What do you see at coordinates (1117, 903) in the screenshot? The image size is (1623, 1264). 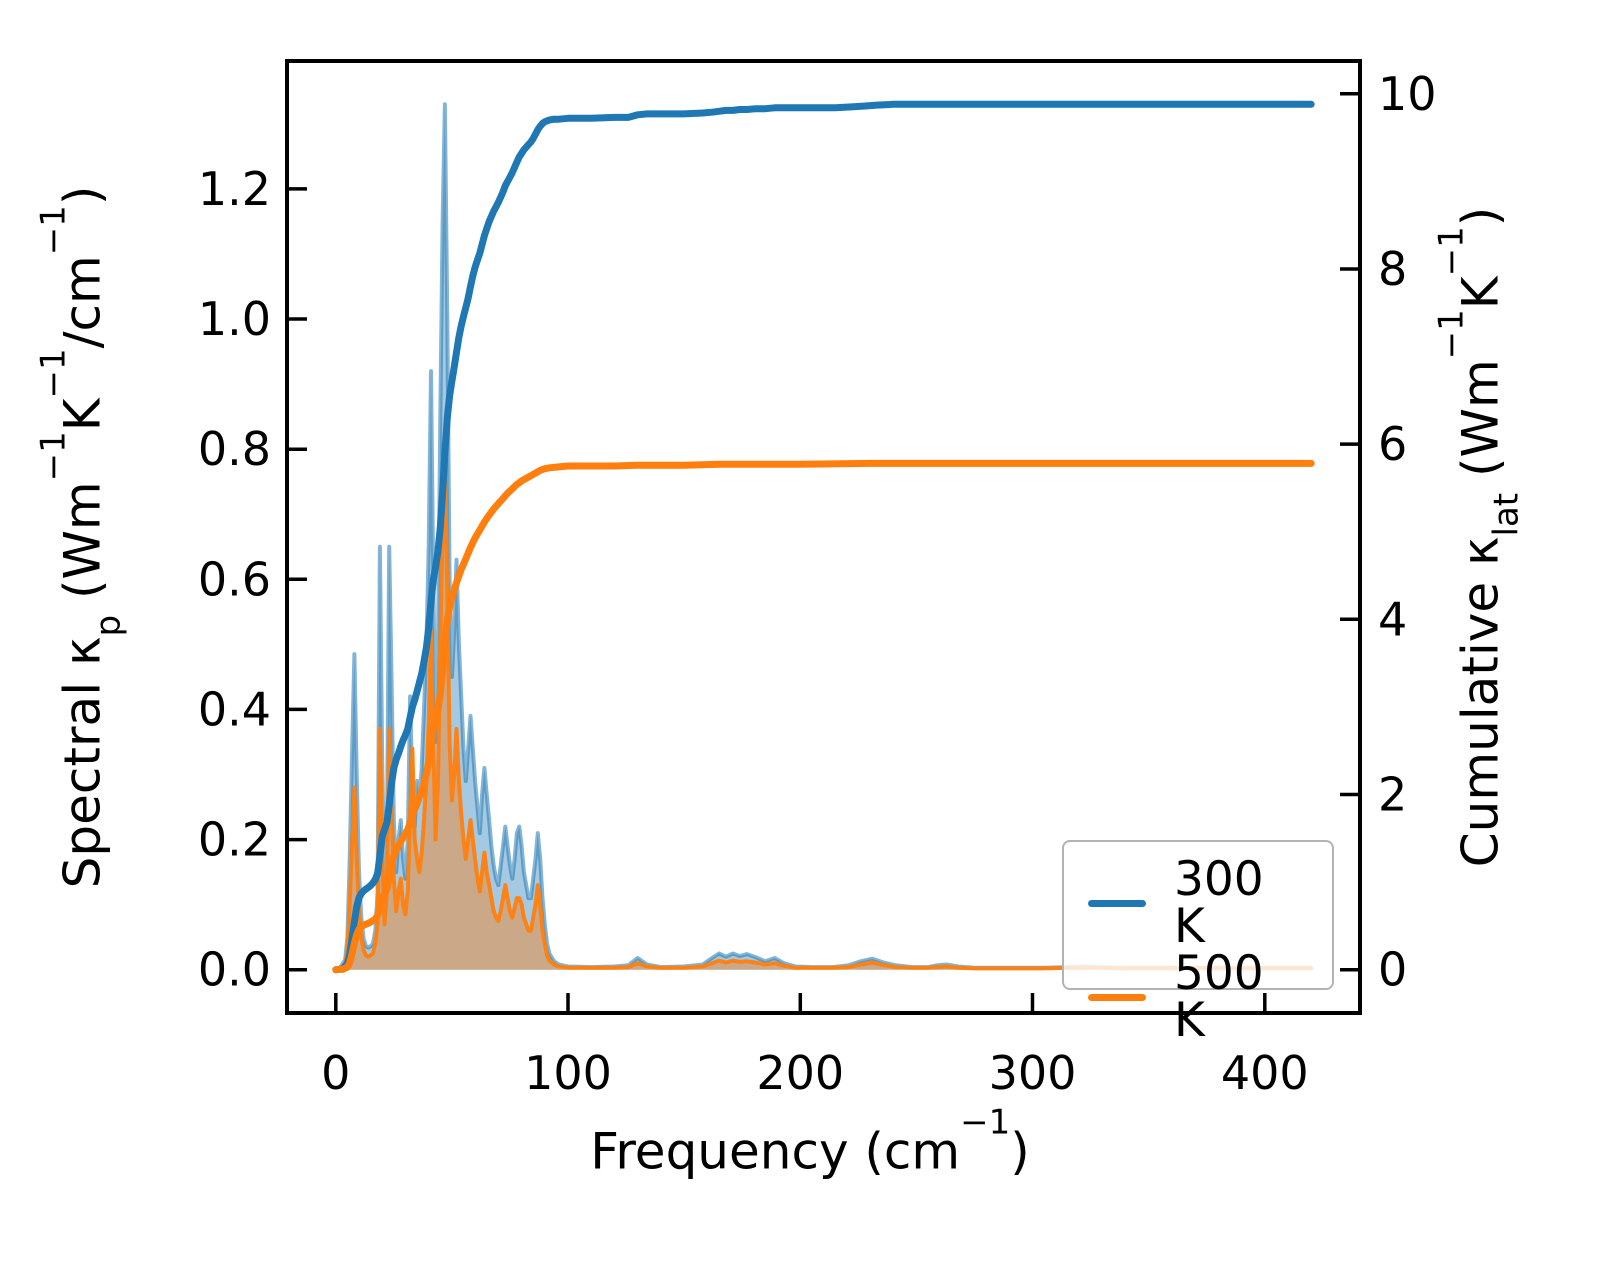 I see `legend-line-300k-icon` at bounding box center [1117, 903].